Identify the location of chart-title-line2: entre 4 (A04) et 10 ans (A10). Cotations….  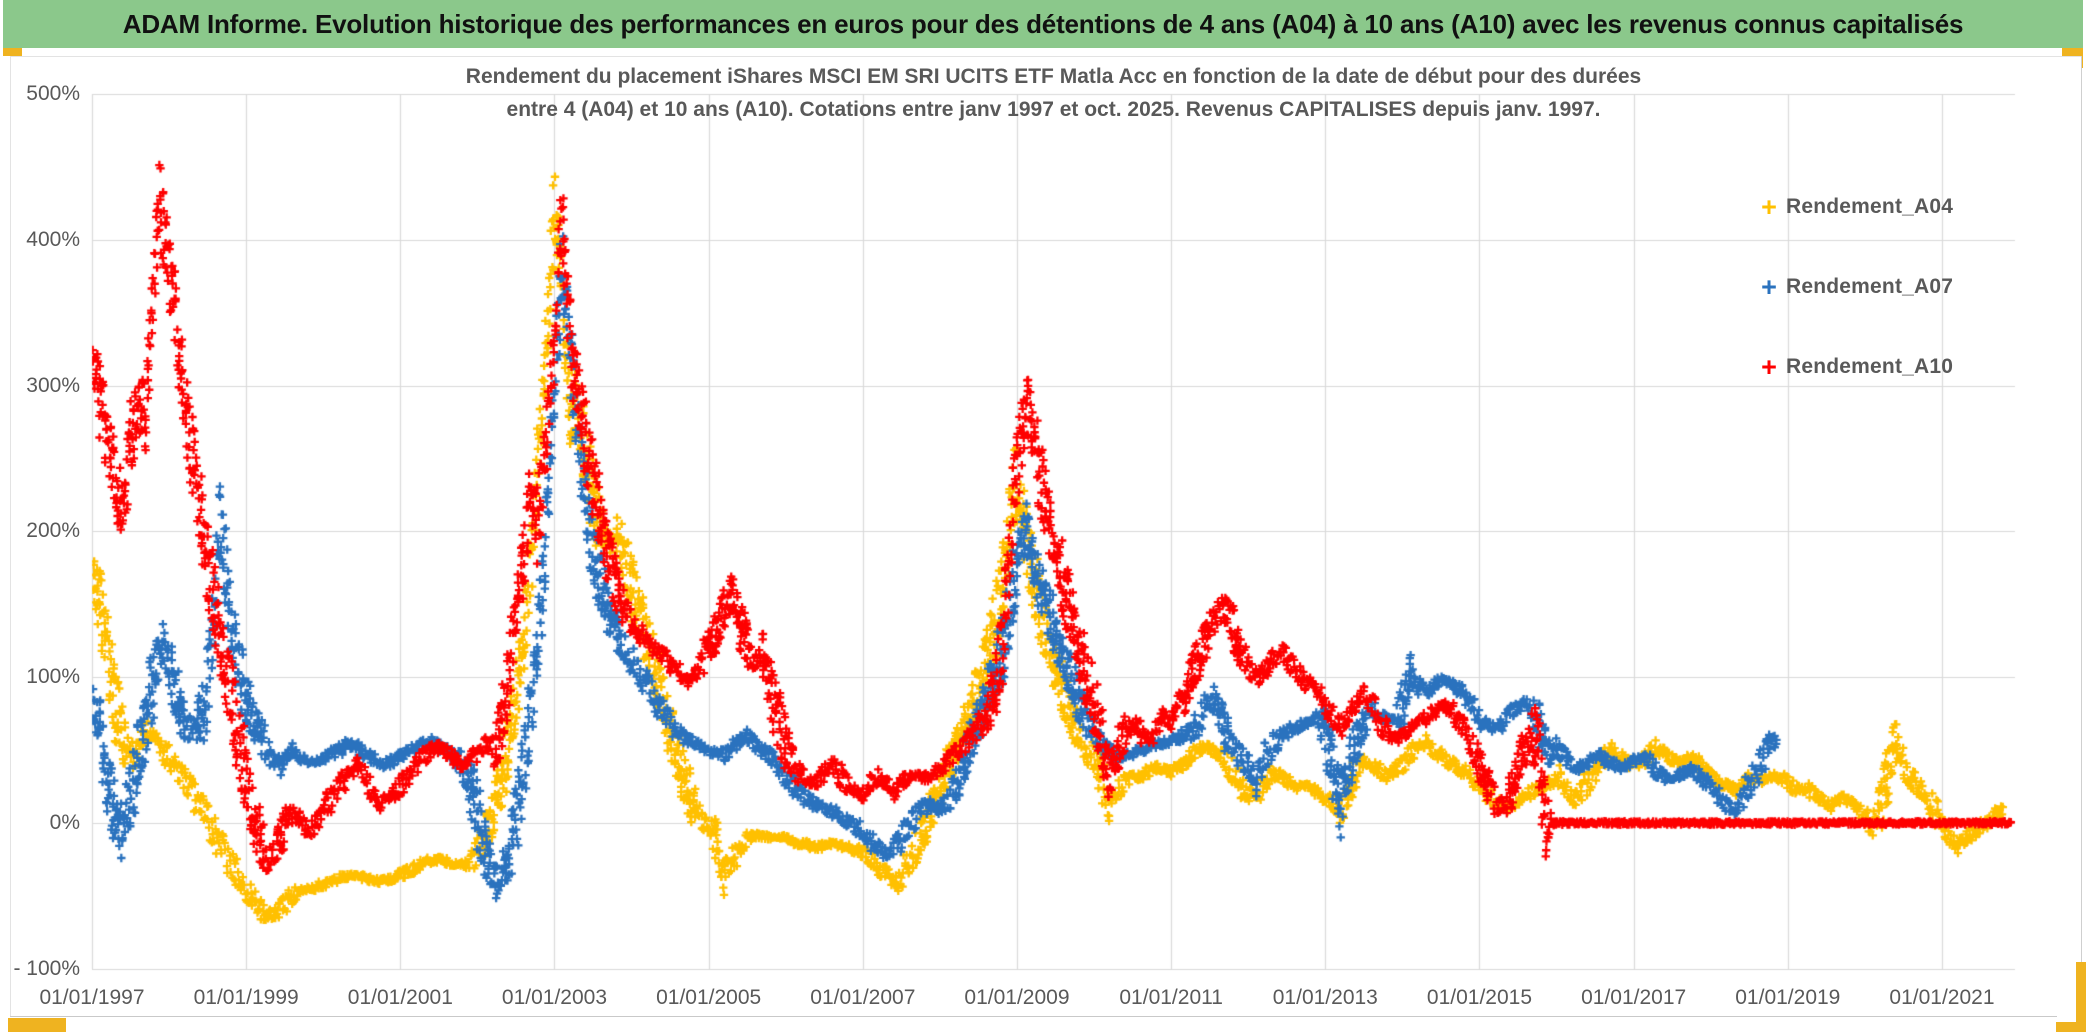
(1053, 109).